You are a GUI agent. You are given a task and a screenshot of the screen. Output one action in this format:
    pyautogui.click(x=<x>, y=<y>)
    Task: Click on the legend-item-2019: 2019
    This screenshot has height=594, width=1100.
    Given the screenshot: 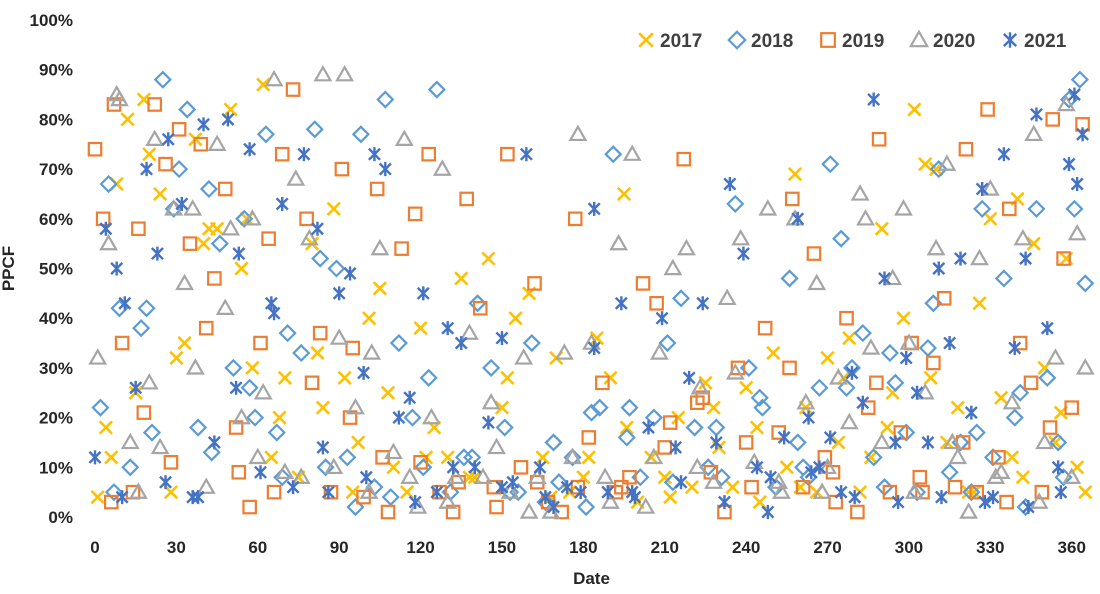 What is the action you would take?
    pyautogui.click(x=852, y=41)
    